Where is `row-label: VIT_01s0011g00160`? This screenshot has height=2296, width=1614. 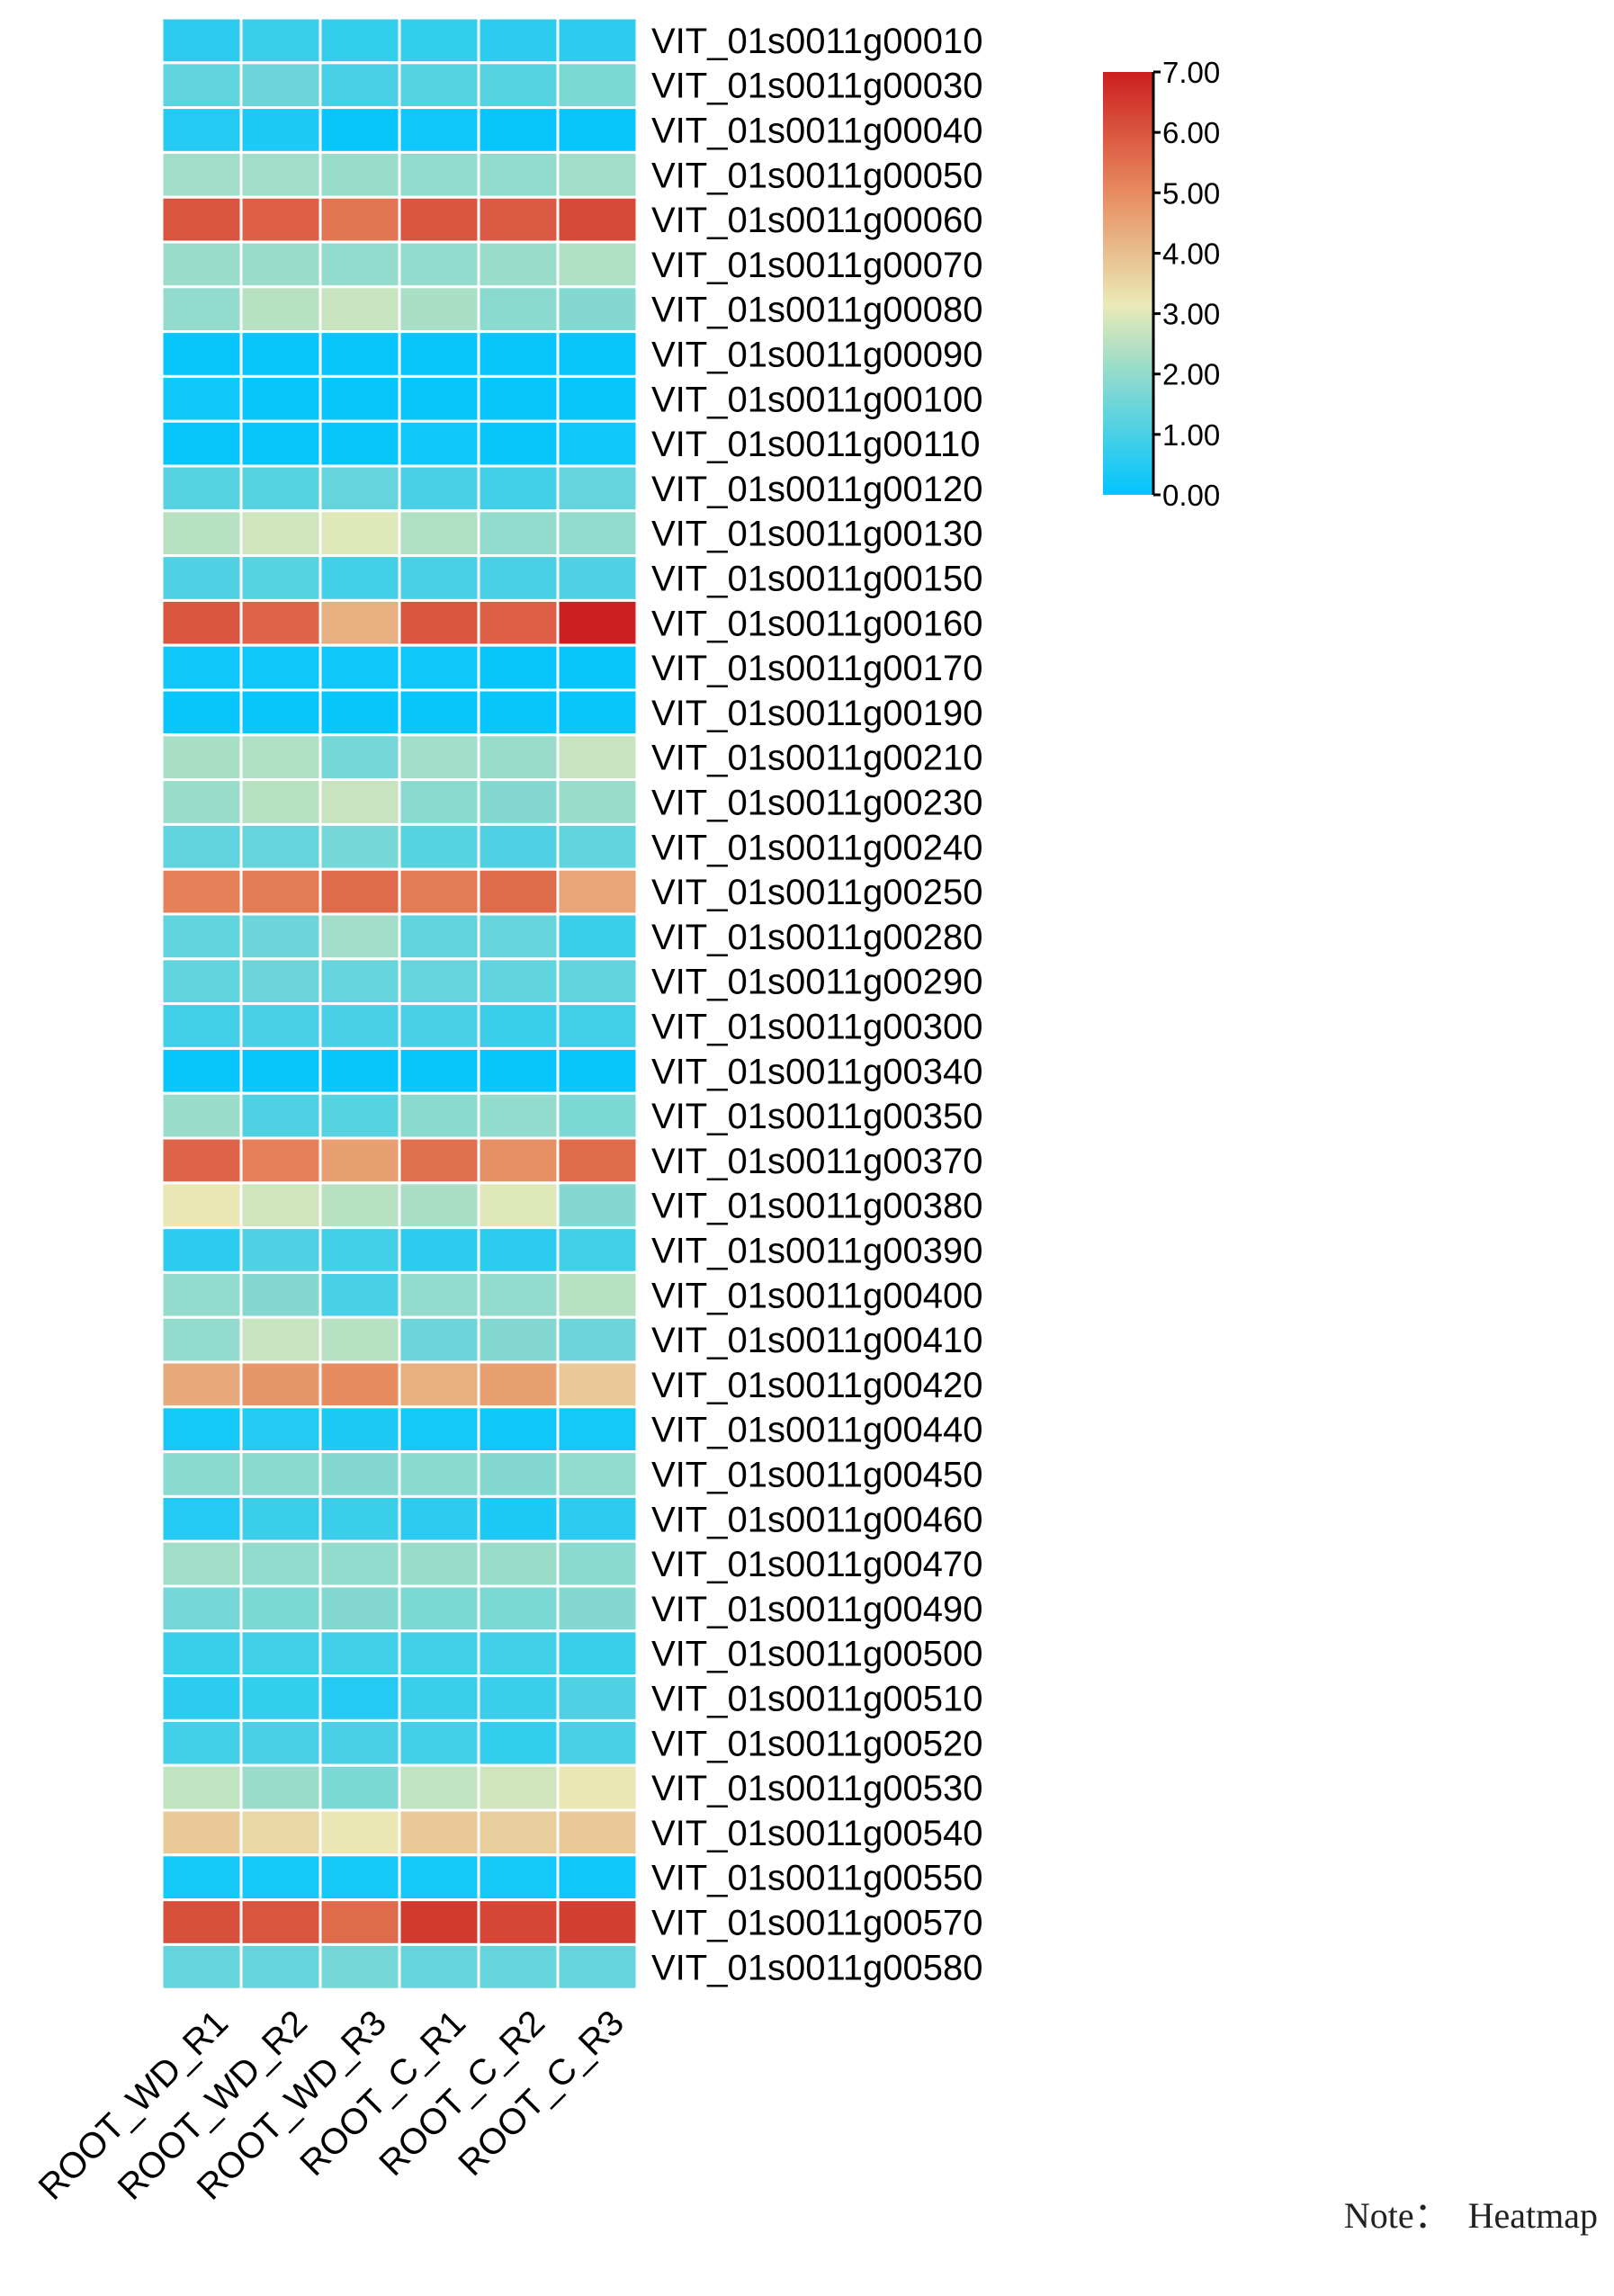 row-label: VIT_01s0011g00160 is located at coordinates (816, 623).